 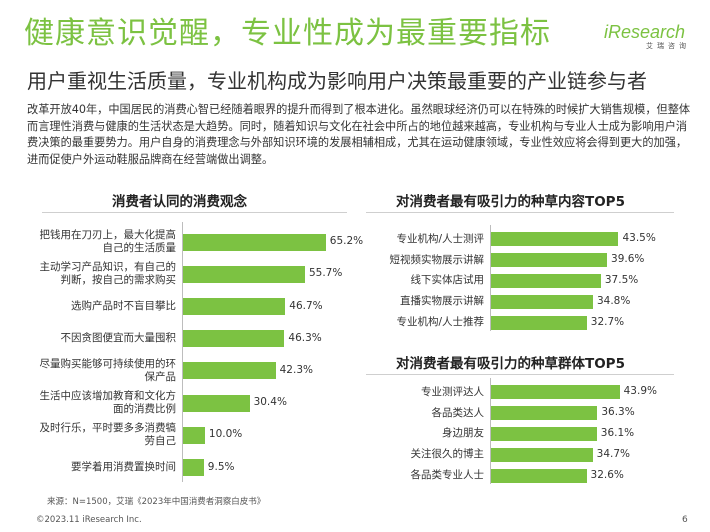 I want to click on chart-title: 对消费者最有吸引力的种草内容TOP5, so click(x=510, y=202).